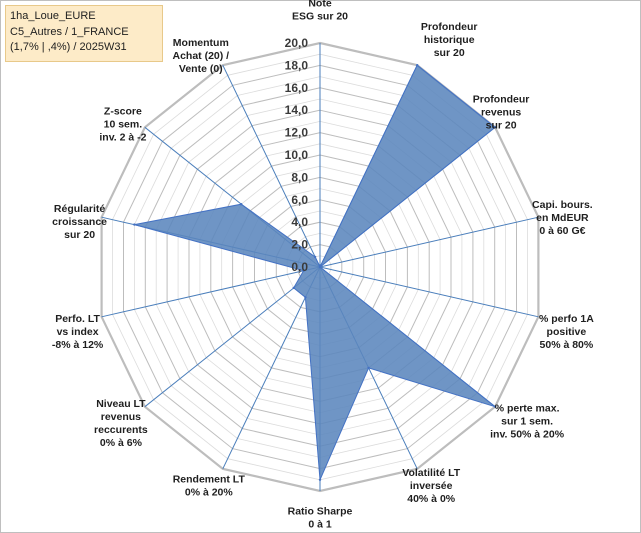  What do you see at coordinates (121, 404) in the screenshot?
I see `axis-label-line: Niveau LT` at bounding box center [121, 404].